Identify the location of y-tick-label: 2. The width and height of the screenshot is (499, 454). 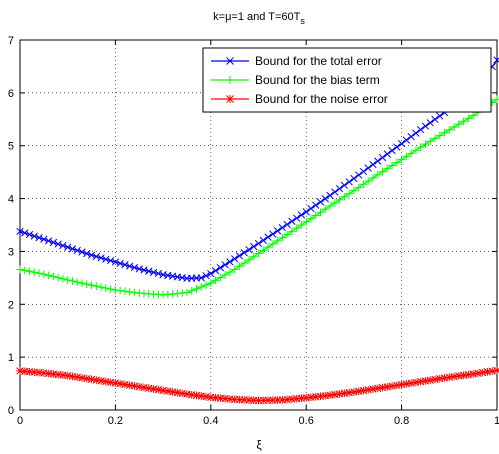
(11, 305).